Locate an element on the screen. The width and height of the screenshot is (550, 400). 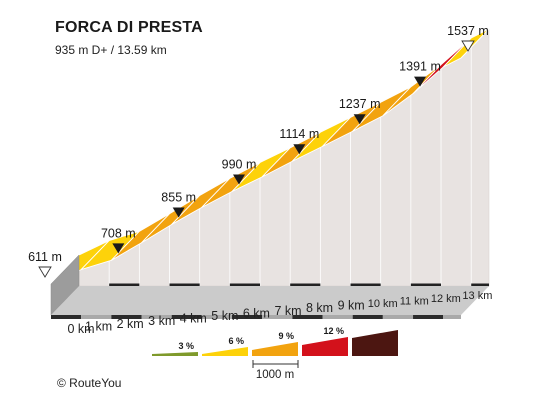
x-tick-label: 10 km is located at coordinates (383, 304).